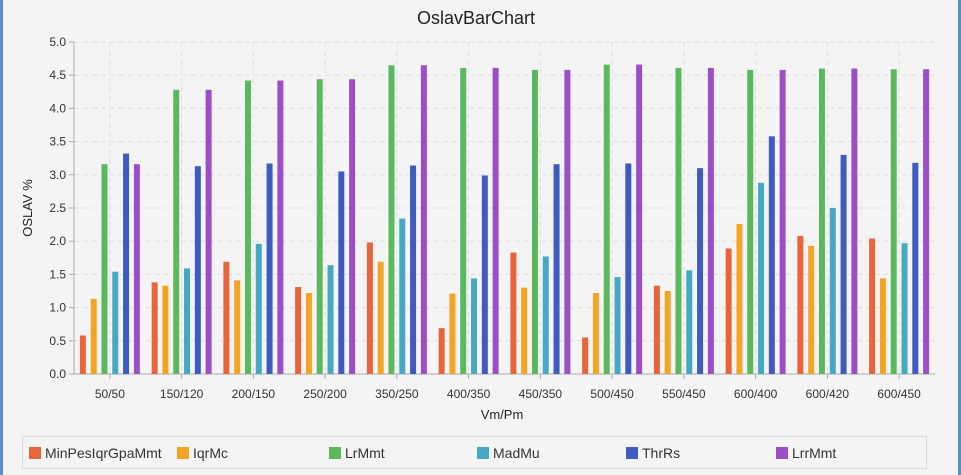  Describe the element at coordinates (254, 394) in the screenshot. I see `x-tick-label: 200/150` at that location.